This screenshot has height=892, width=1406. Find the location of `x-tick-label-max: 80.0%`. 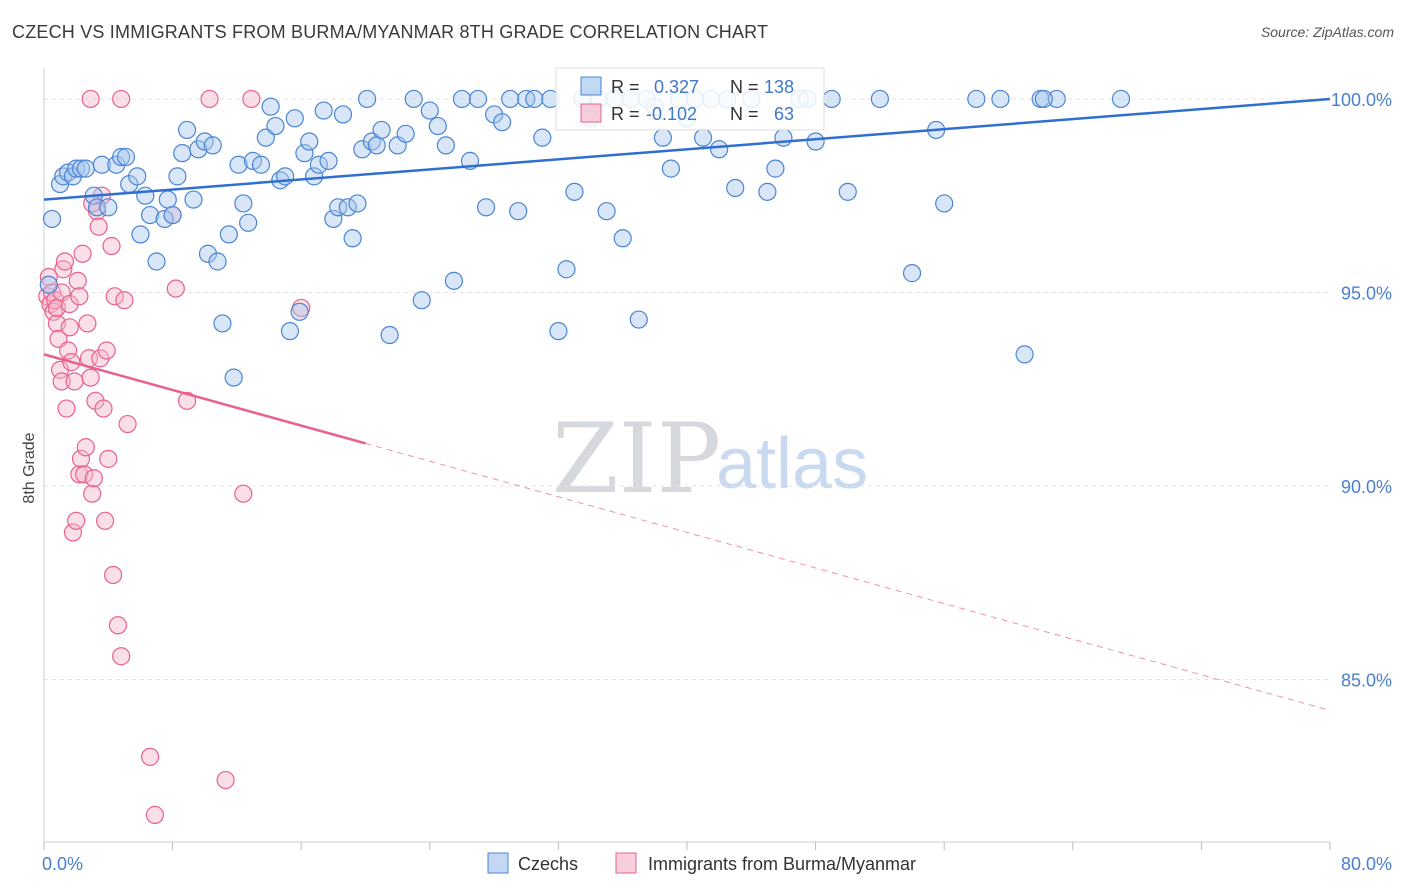

x-tick-label-max: 80.0% is located at coordinates (1366, 864).